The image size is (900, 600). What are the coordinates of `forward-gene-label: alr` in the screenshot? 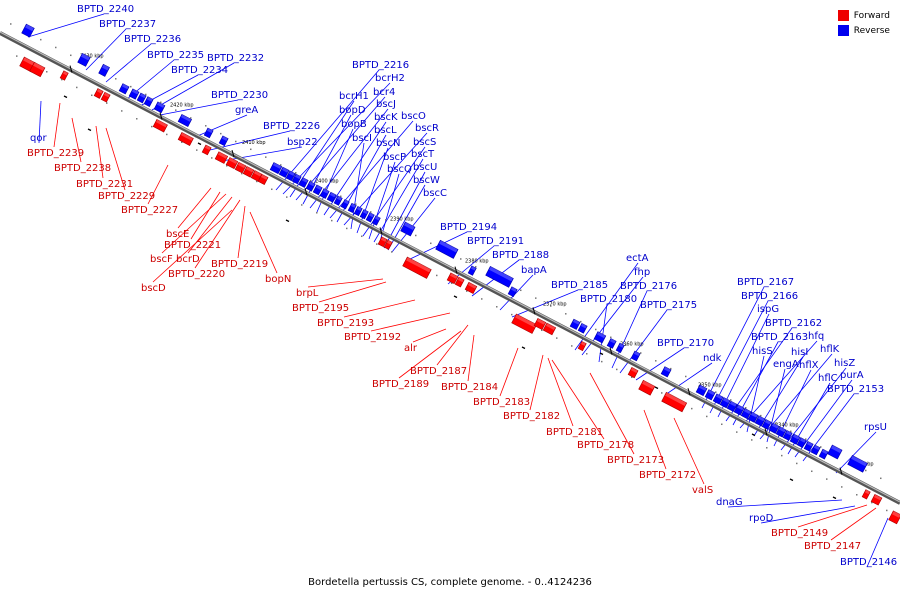 It's located at (411, 348).